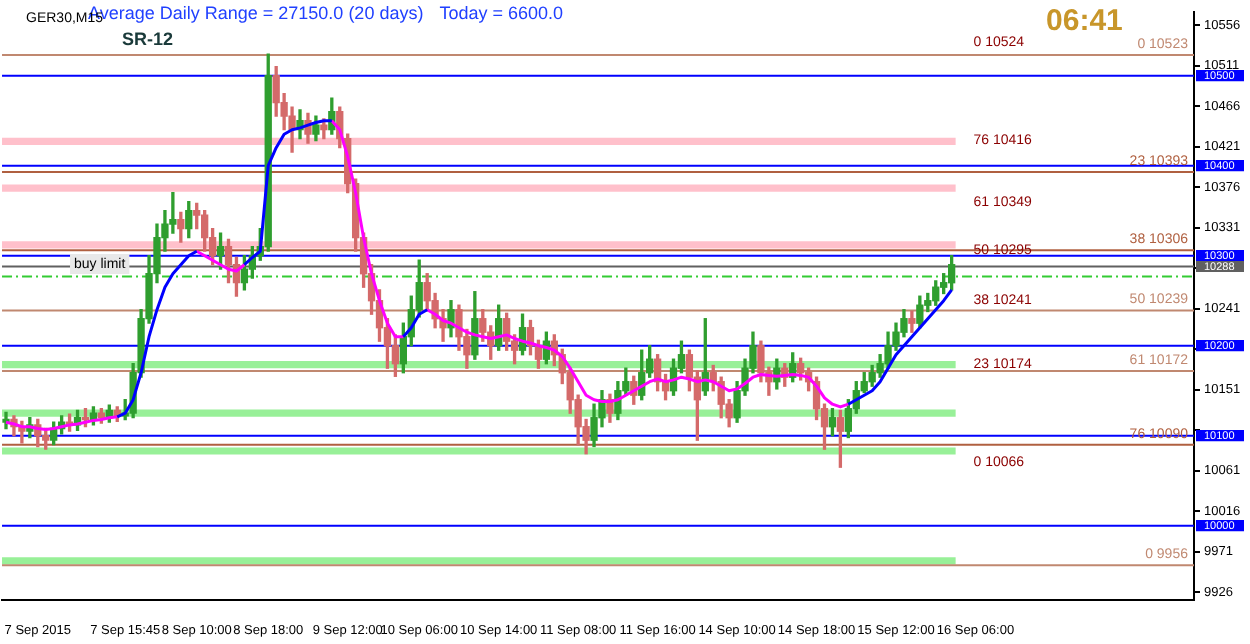 Image resolution: width=1250 pixels, height=644 pixels. I want to click on annotation: SR-12, so click(148, 38).